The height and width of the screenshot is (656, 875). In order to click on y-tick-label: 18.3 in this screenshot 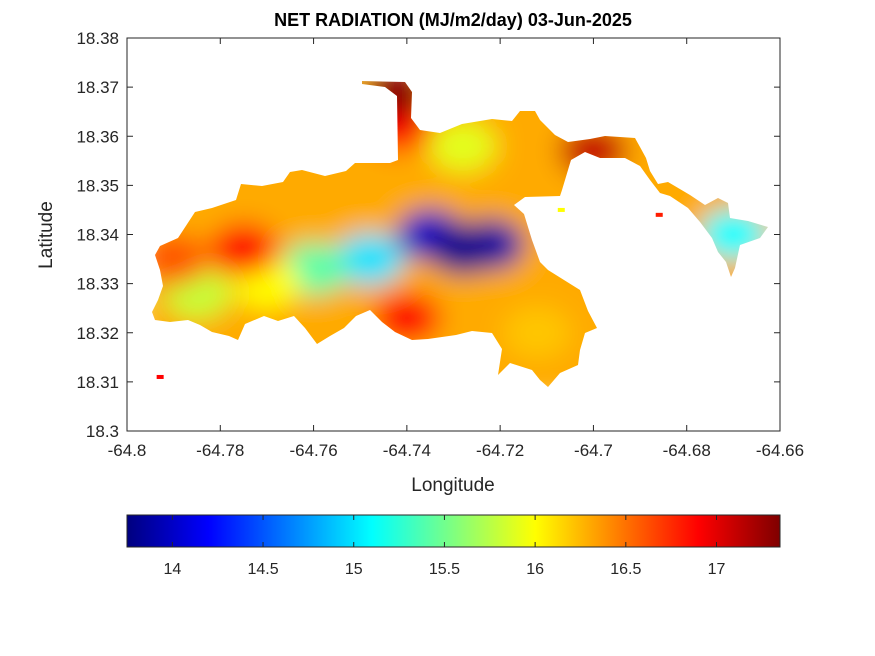, I will do `click(102, 431)`.